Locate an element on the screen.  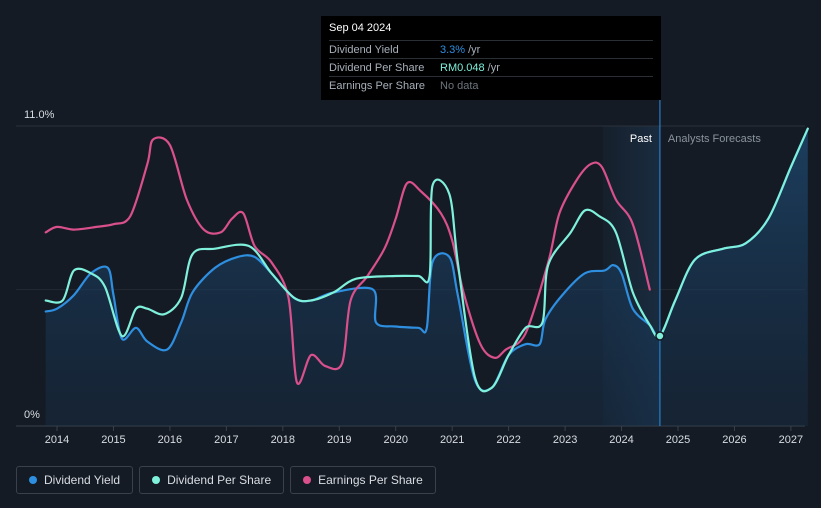
legend-label: Dividend Per Share is located at coordinates (219, 480).